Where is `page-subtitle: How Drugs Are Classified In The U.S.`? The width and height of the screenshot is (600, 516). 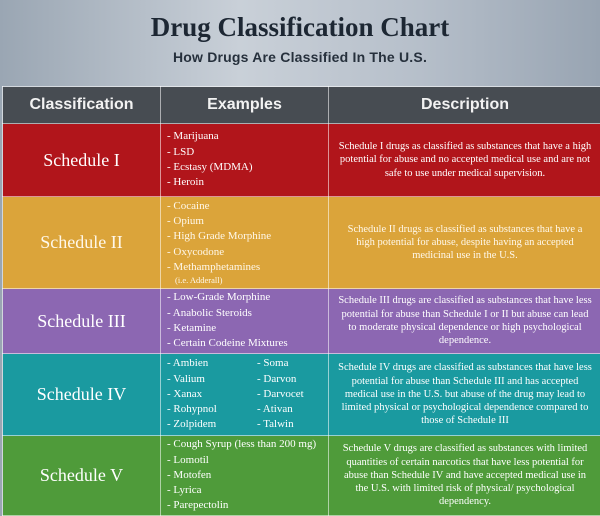
page-subtitle: How Drugs Are Classified In The U.S. is located at coordinates (300, 57).